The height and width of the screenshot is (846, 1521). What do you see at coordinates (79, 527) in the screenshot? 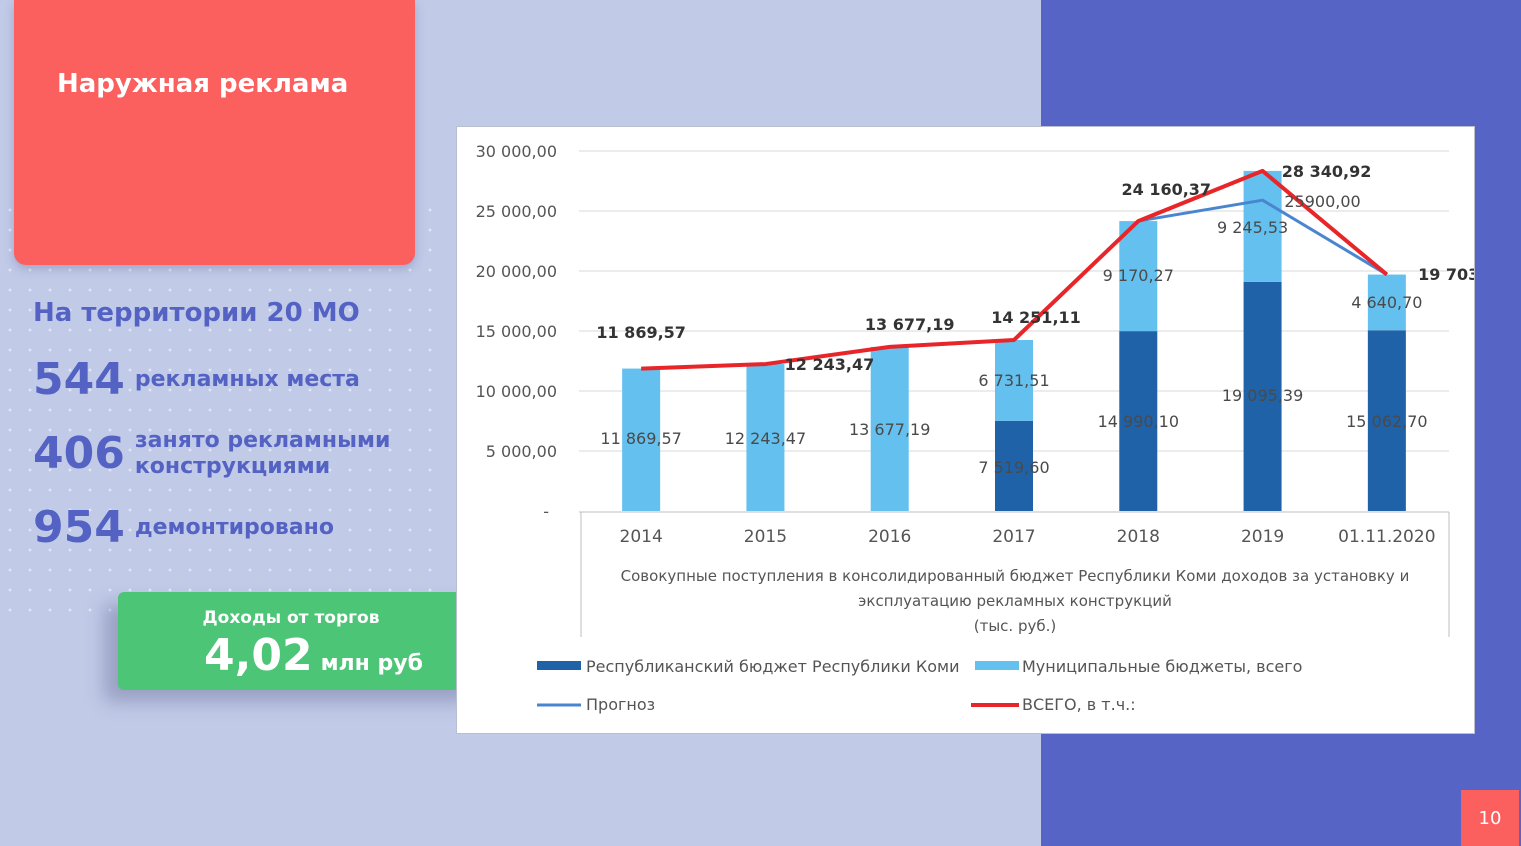
I see `stat-number: 954` at bounding box center [79, 527].